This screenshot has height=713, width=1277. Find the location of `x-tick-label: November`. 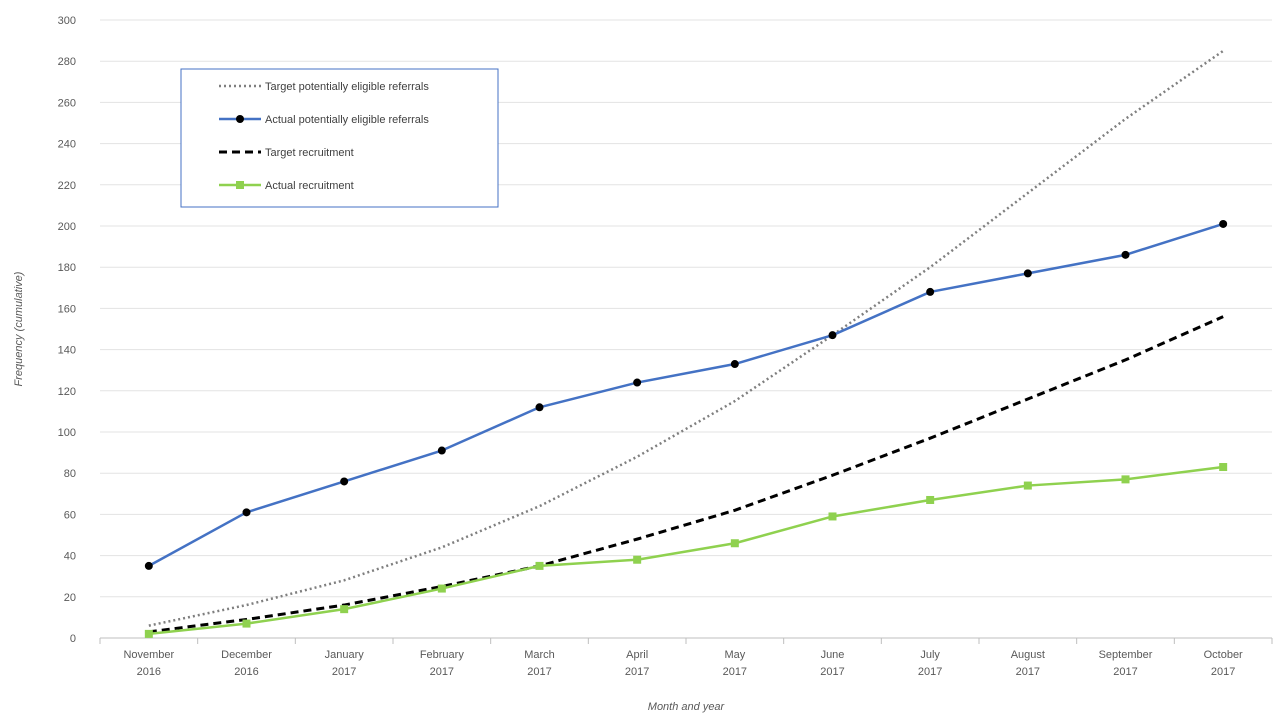

x-tick-label: November is located at coordinates (148, 655).